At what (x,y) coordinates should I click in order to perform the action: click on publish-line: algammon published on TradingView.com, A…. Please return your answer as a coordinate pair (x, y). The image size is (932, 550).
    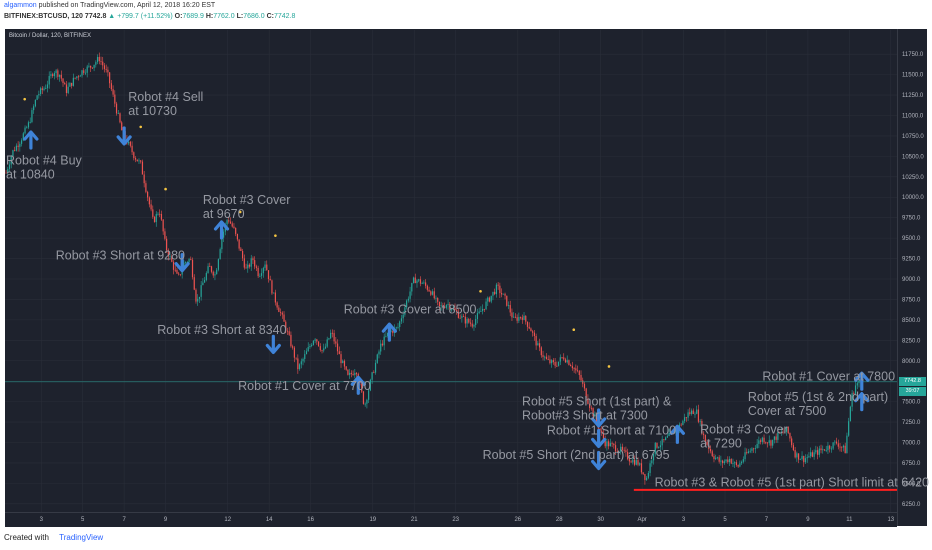
    Looking at the image, I should click on (109, 5).